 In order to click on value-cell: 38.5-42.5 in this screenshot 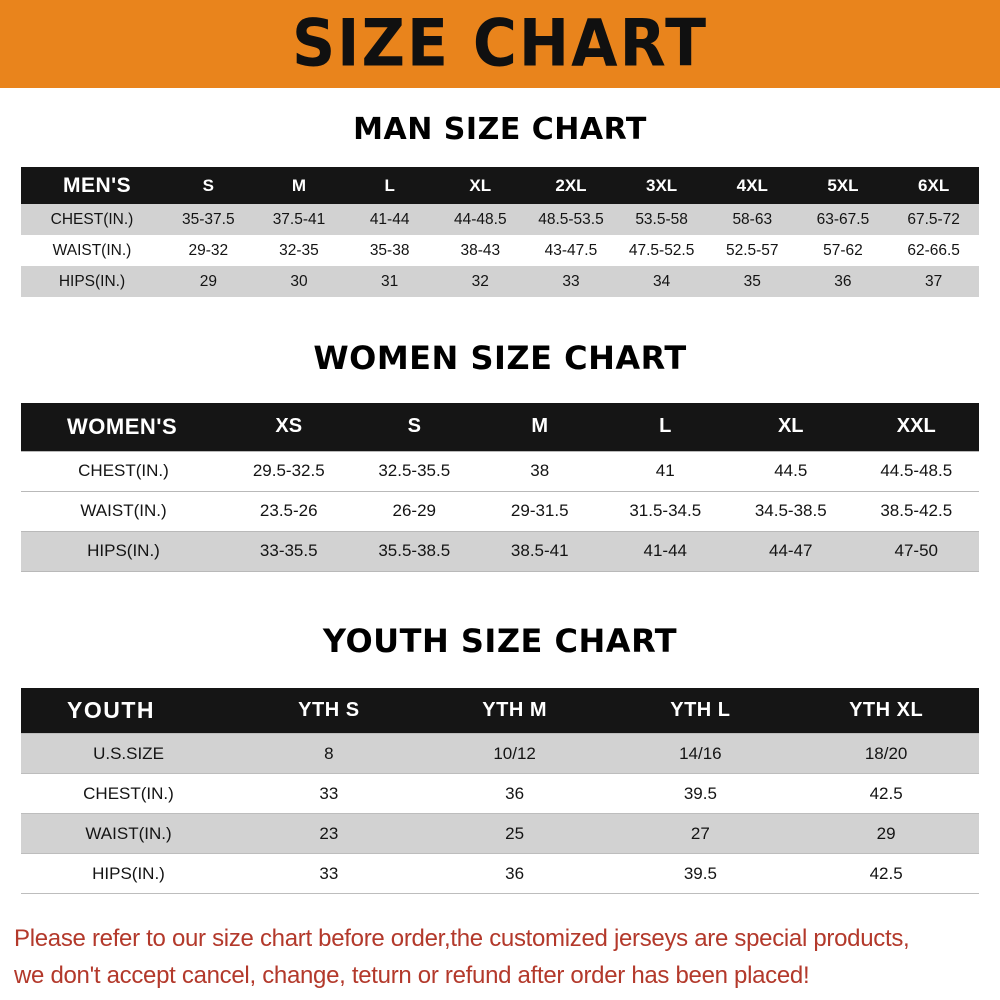, I will do `click(916, 510)`.